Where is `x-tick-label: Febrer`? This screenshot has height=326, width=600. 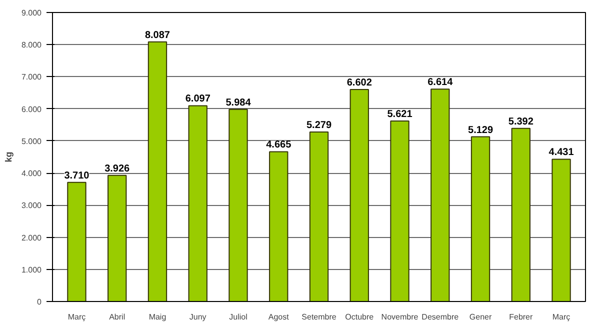 x-tick-label: Febrer is located at coordinates (521, 317).